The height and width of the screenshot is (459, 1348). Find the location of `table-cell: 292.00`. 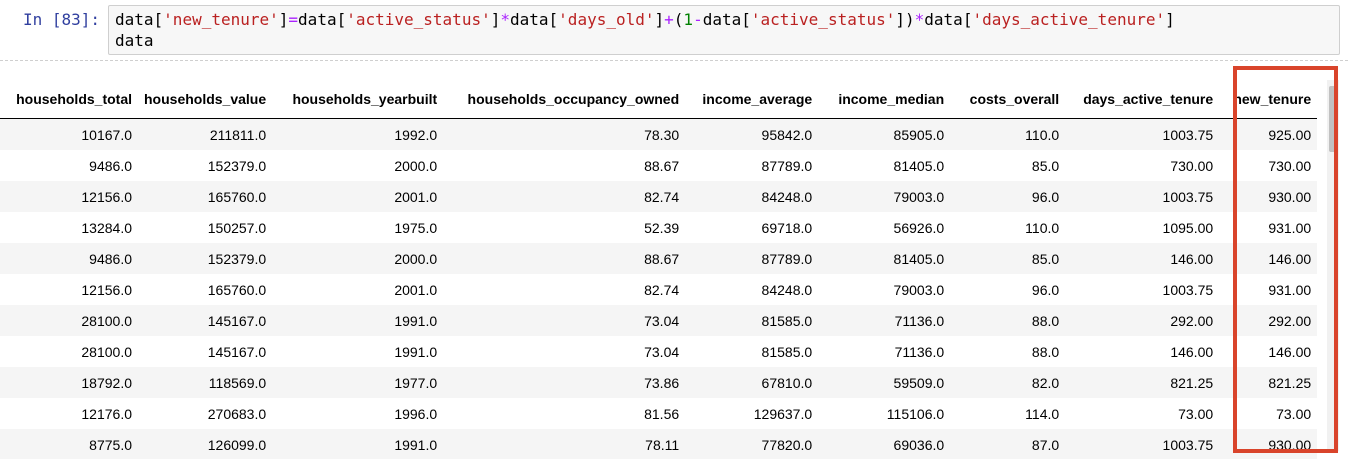

table-cell: 292.00 is located at coordinates (1268, 320).